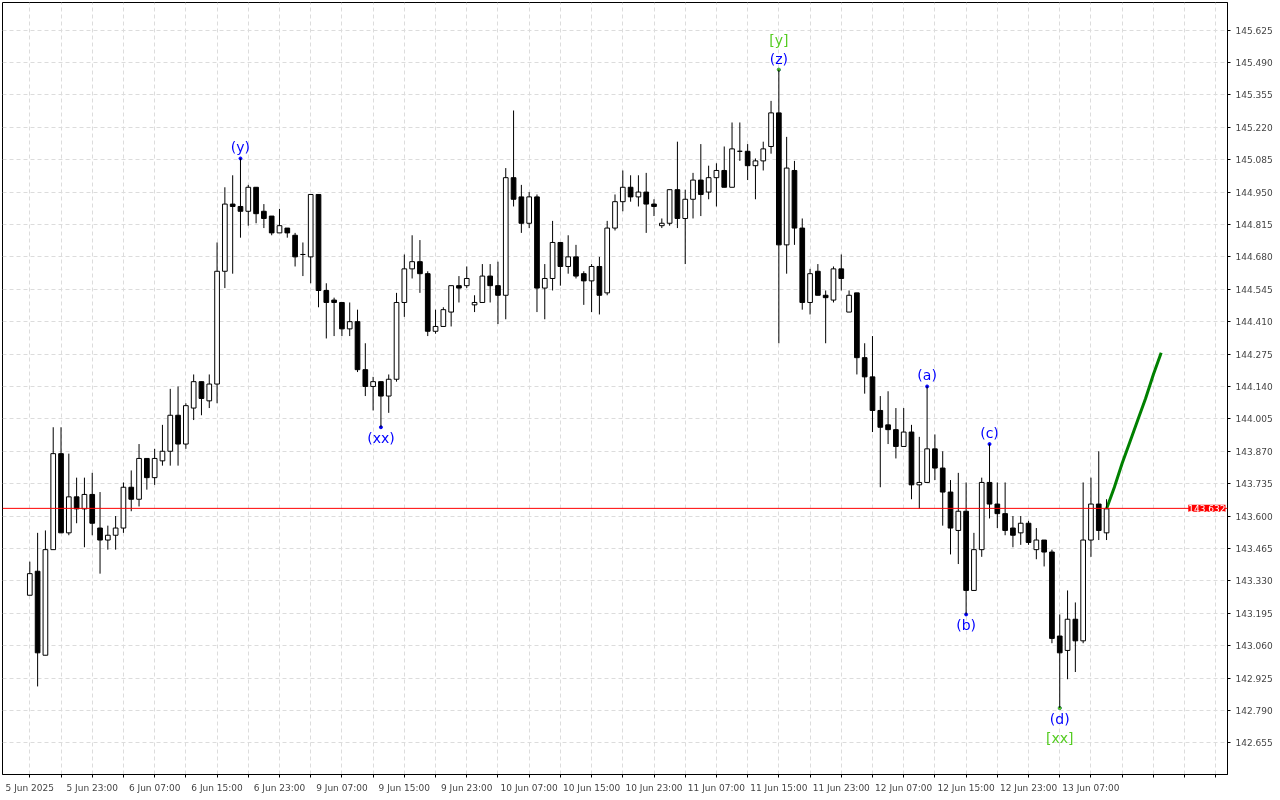 The width and height of the screenshot is (1280, 800). What do you see at coordinates (404, 787) in the screenshot?
I see `x-tick-label: 9 Jun 15:00` at bounding box center [404, 787].